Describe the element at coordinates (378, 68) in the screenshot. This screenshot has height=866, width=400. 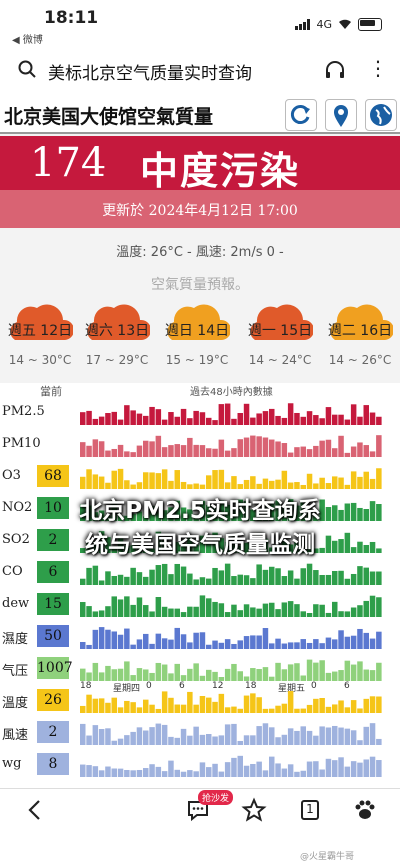
I see `more-menu-icon: ⋮` at that location.